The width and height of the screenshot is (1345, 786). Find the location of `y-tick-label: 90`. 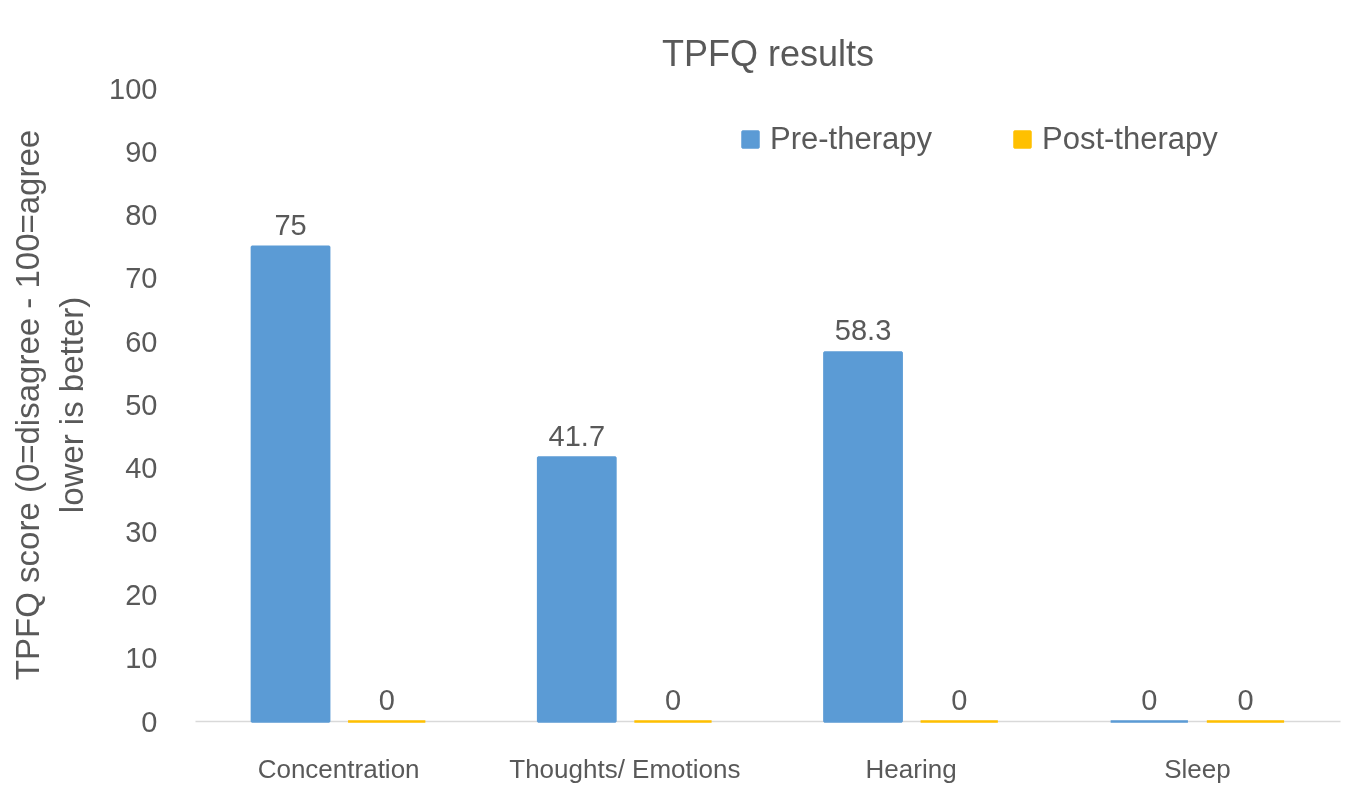

y-tick-label: 90 is located at coordinates (141, 151).